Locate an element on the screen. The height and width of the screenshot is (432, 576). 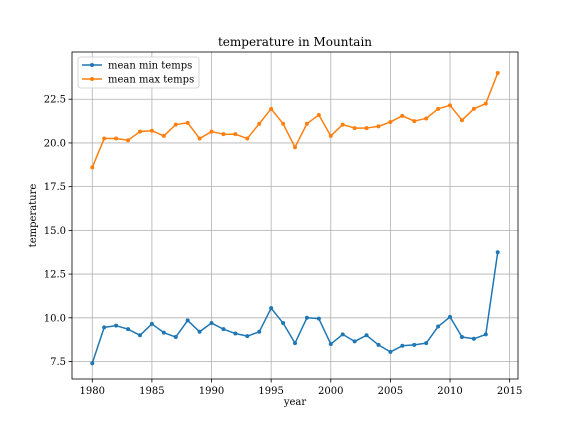
legend-entry: mean min temps is located at coordinates (150, 66).